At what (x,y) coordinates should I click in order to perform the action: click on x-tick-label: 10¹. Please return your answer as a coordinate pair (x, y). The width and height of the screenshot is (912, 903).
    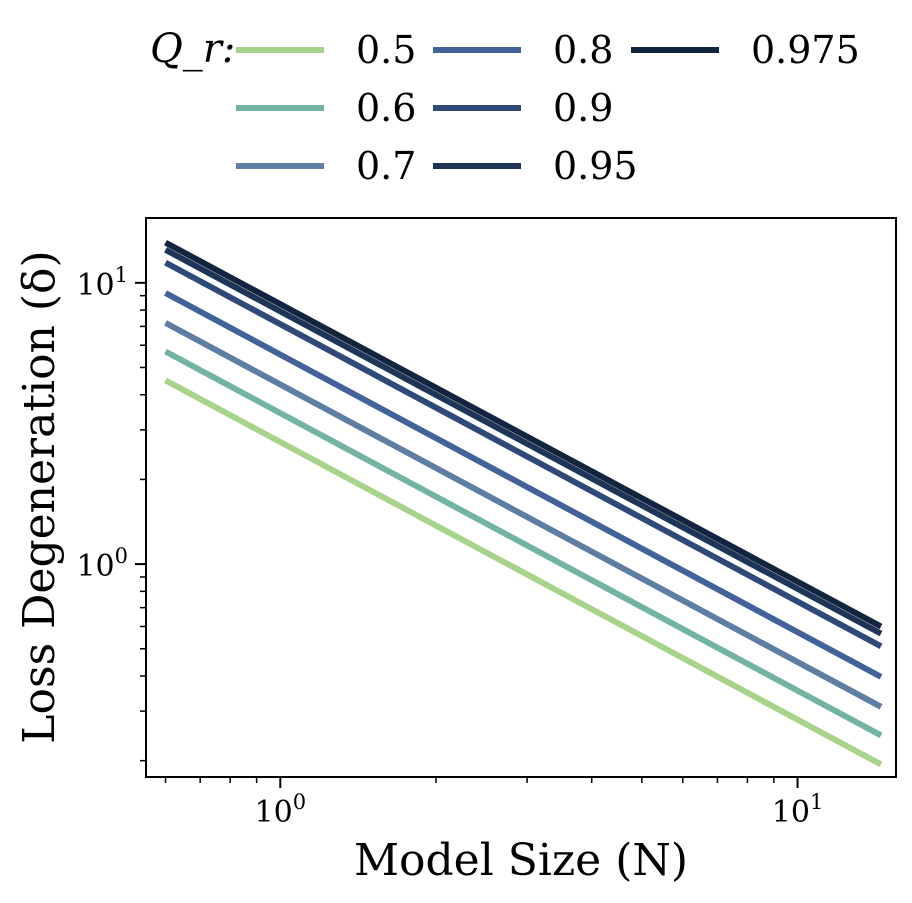
    Looking at the image, I should click on (798, 810).